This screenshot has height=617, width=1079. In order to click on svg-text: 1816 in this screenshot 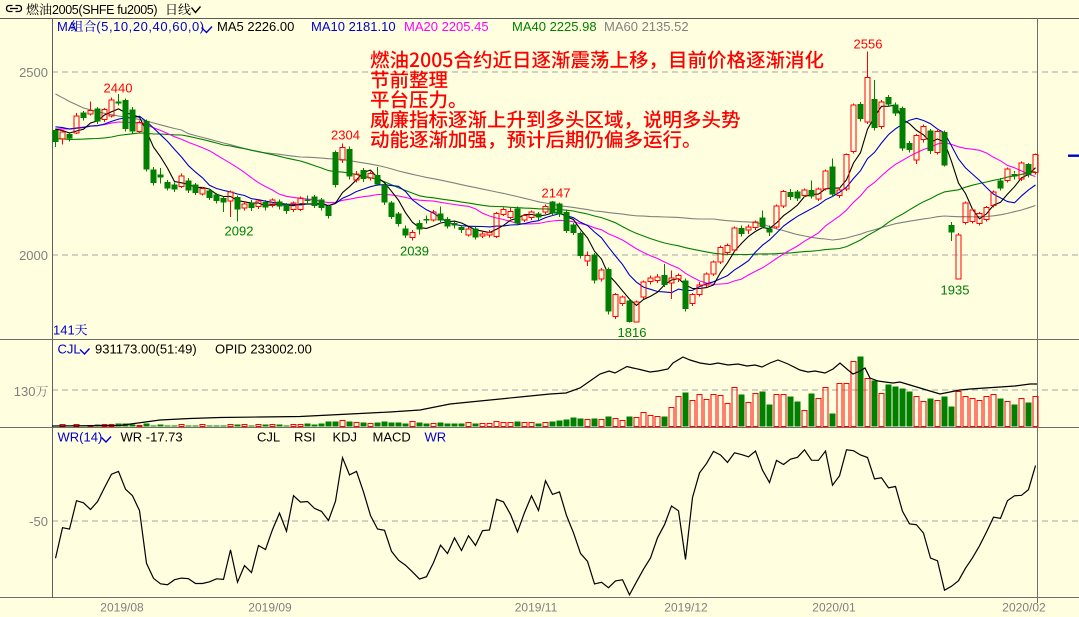, I will do `click(632, 332)`.